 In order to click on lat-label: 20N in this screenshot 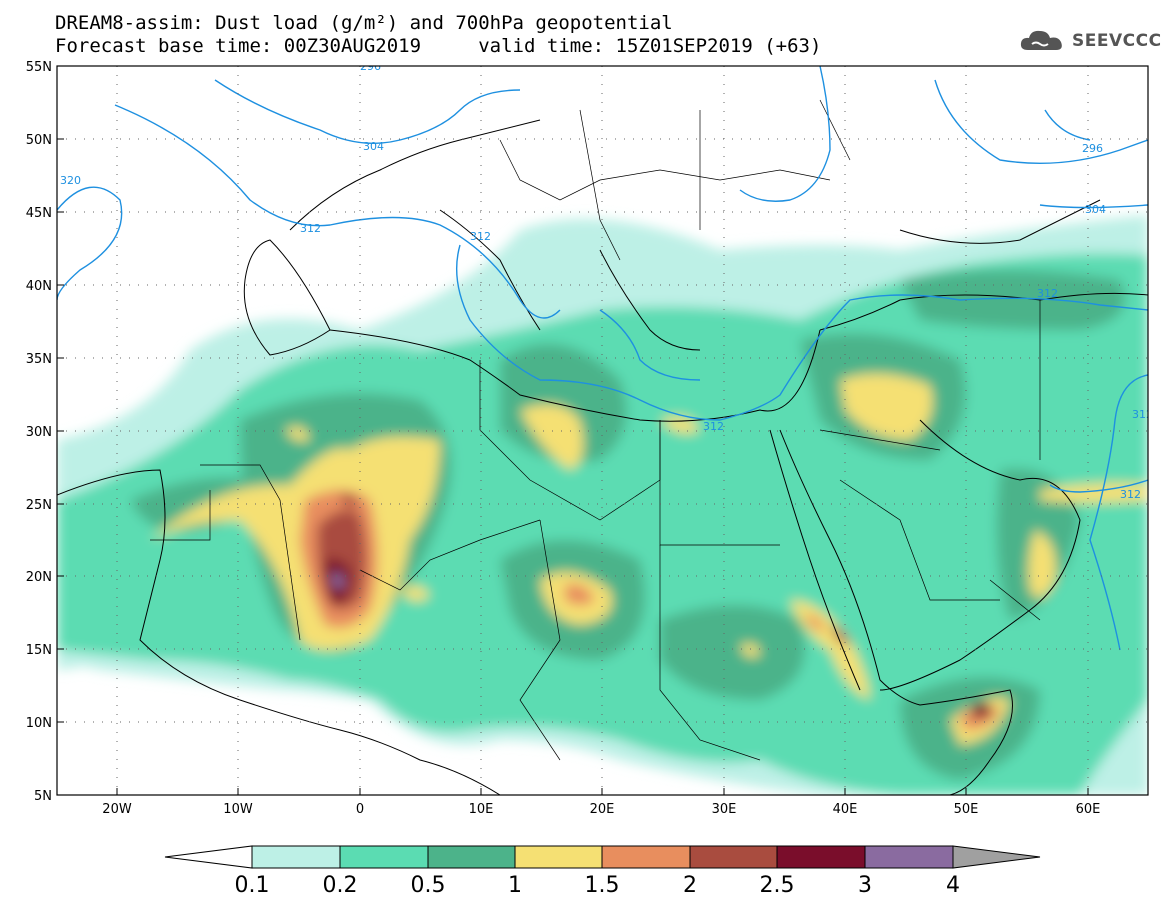, I will do `click(39, 577)`.